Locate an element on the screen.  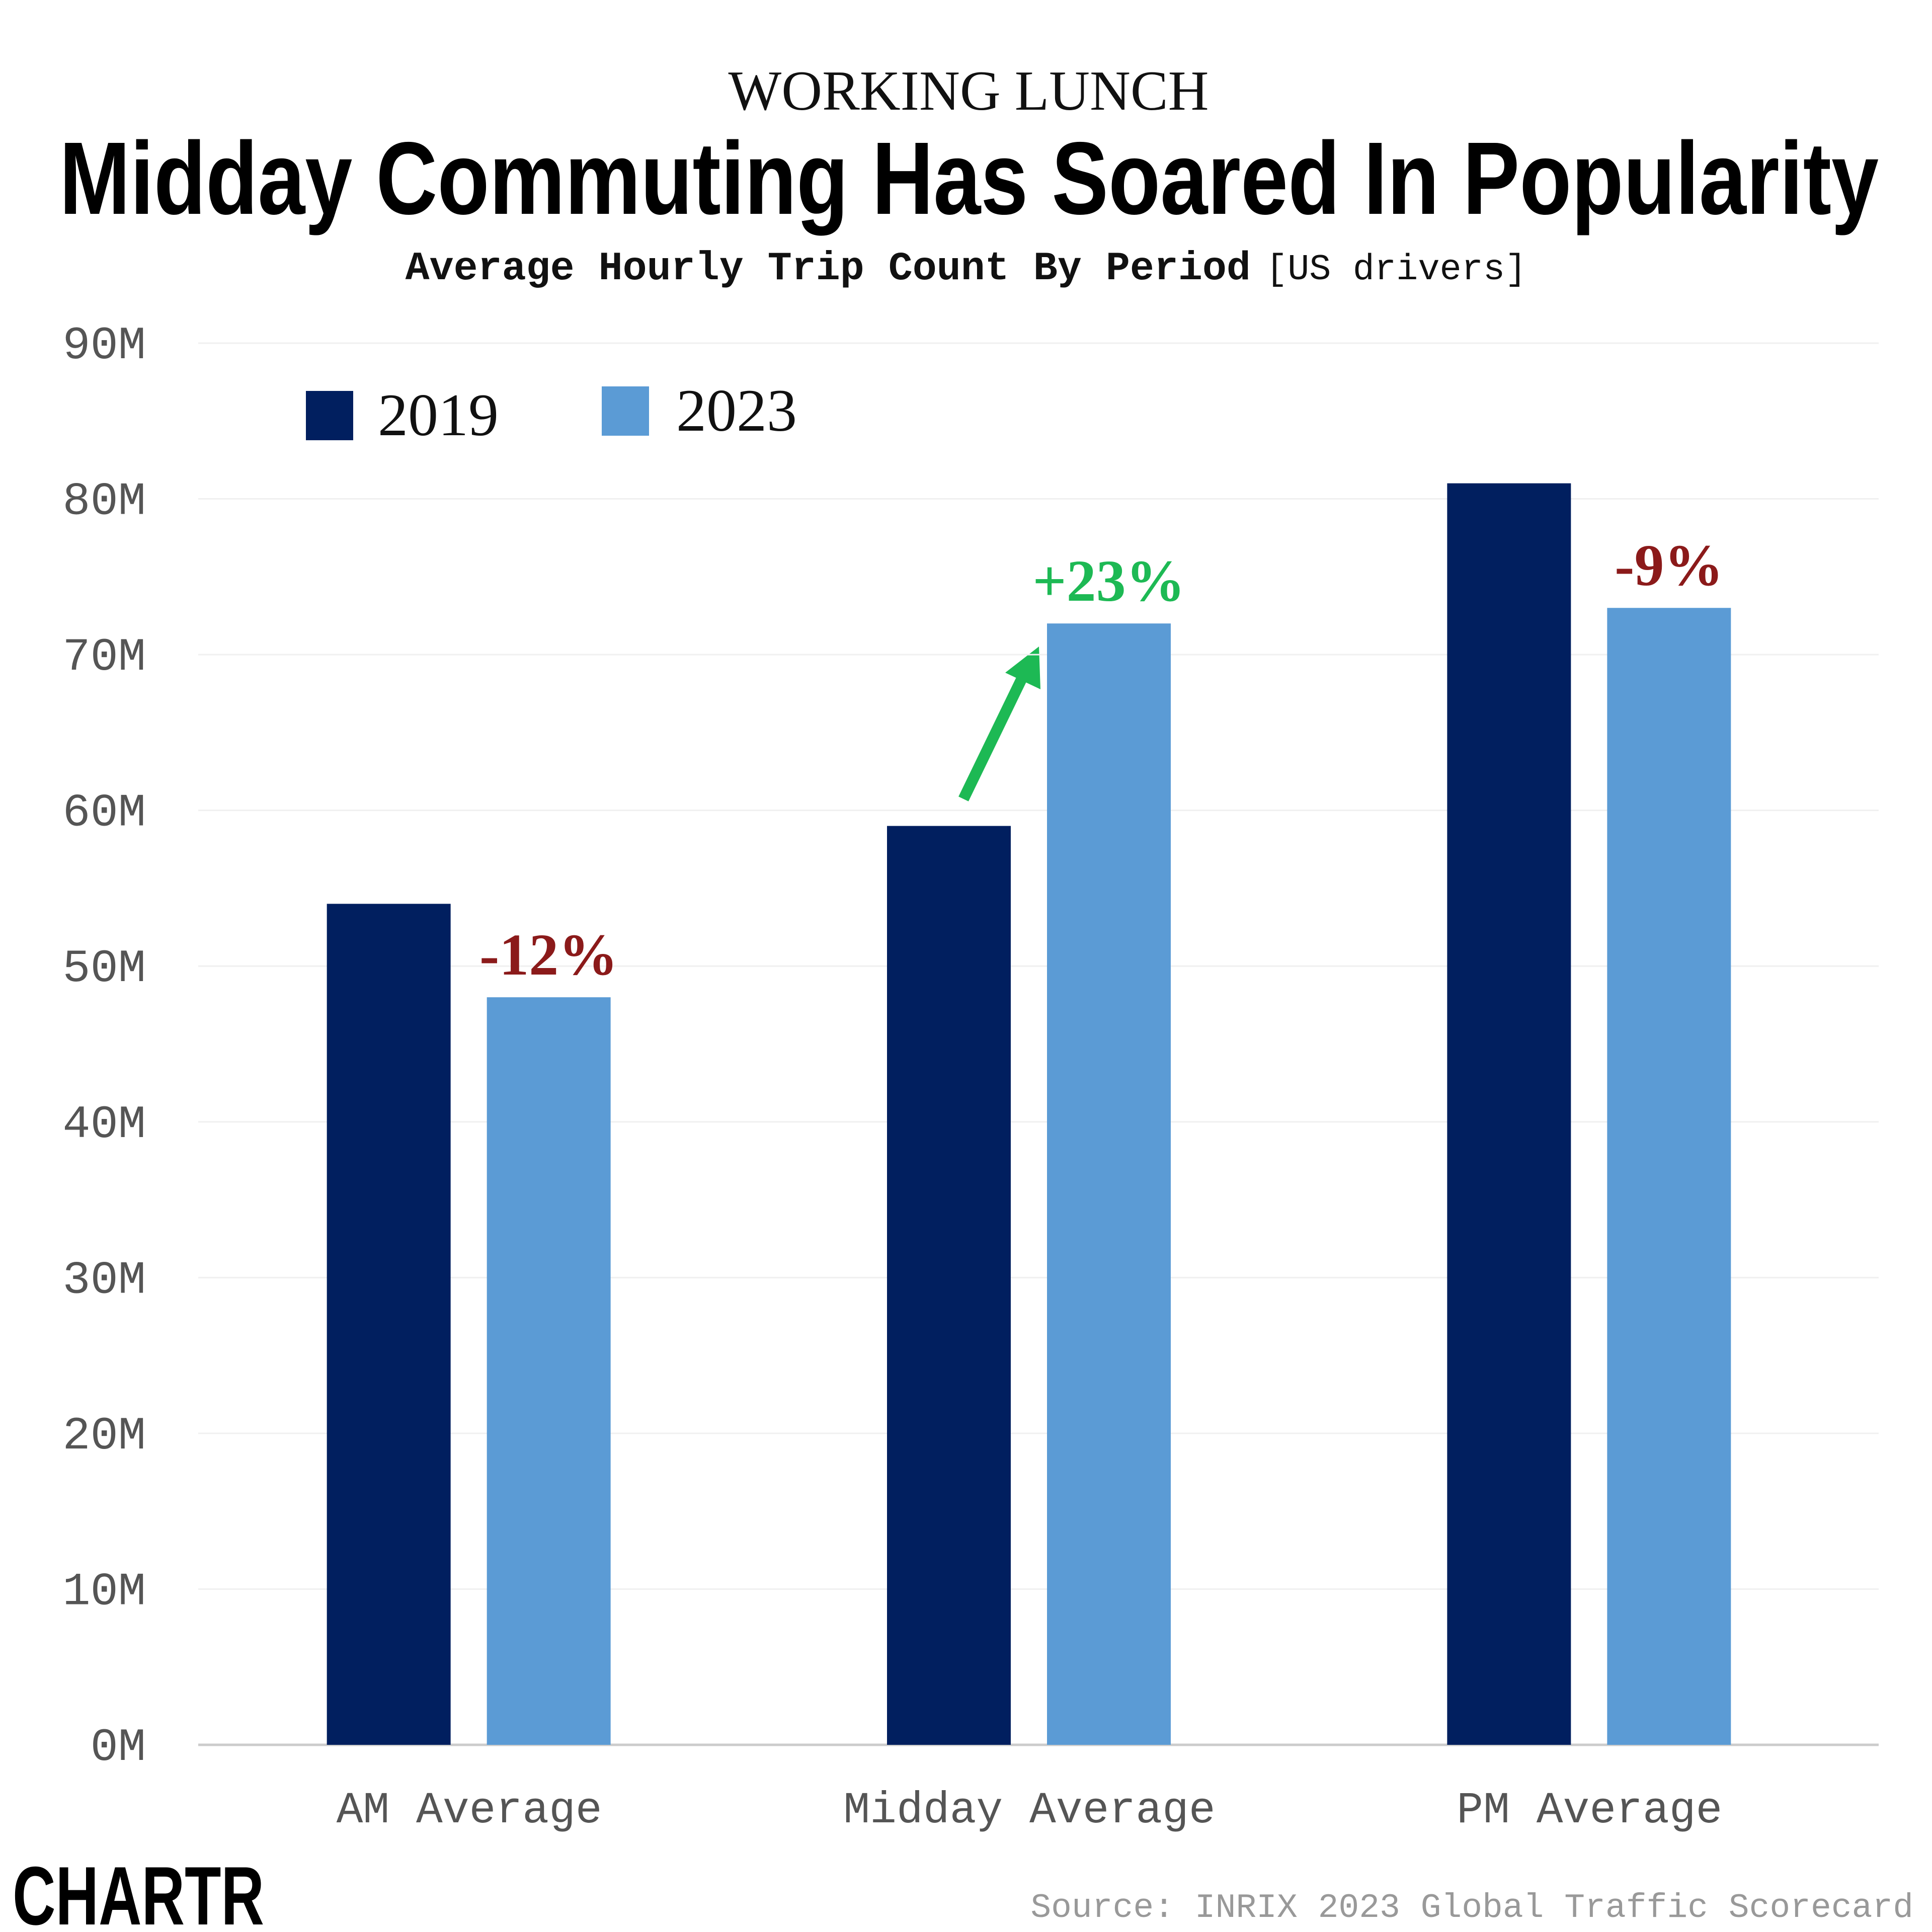
arrow-shaft is located at coordinates (995, 734).